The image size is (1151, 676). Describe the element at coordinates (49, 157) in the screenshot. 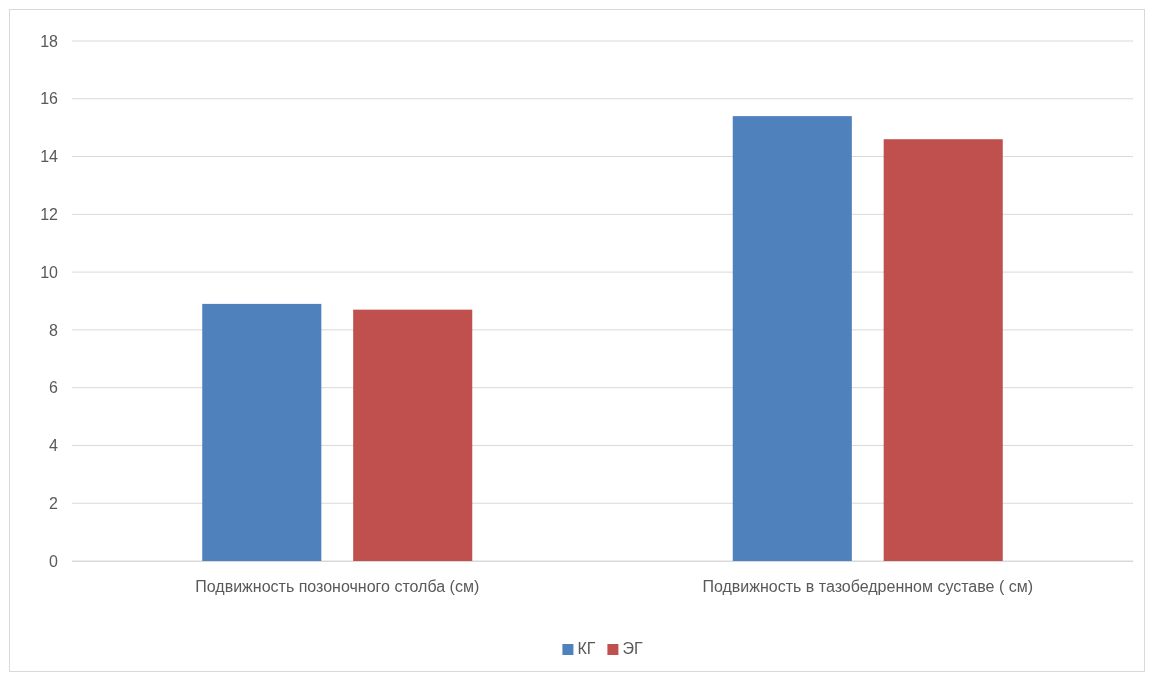

I see `y-tick-label: 14` at that location.